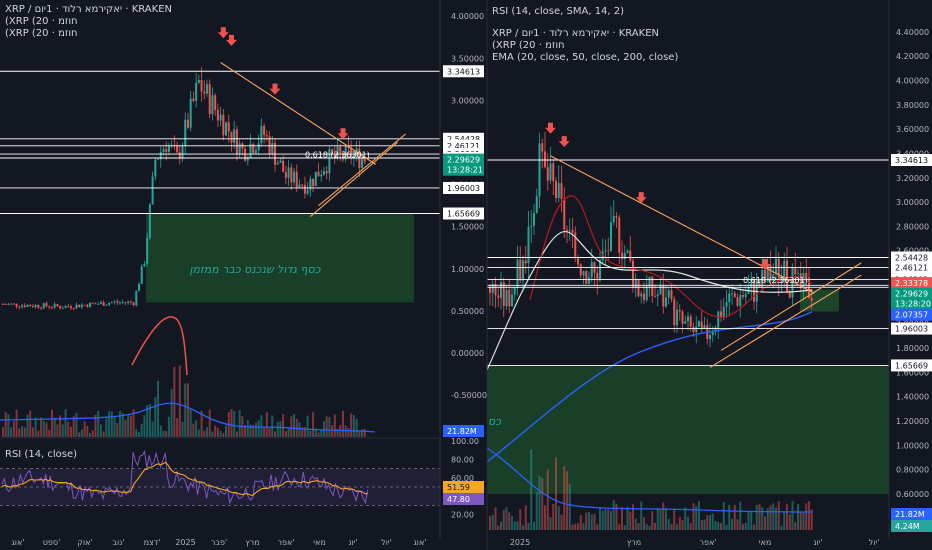  Describe the element at coordinates (298, 113) in the screenshot. I see `descending-trendline` at that location.